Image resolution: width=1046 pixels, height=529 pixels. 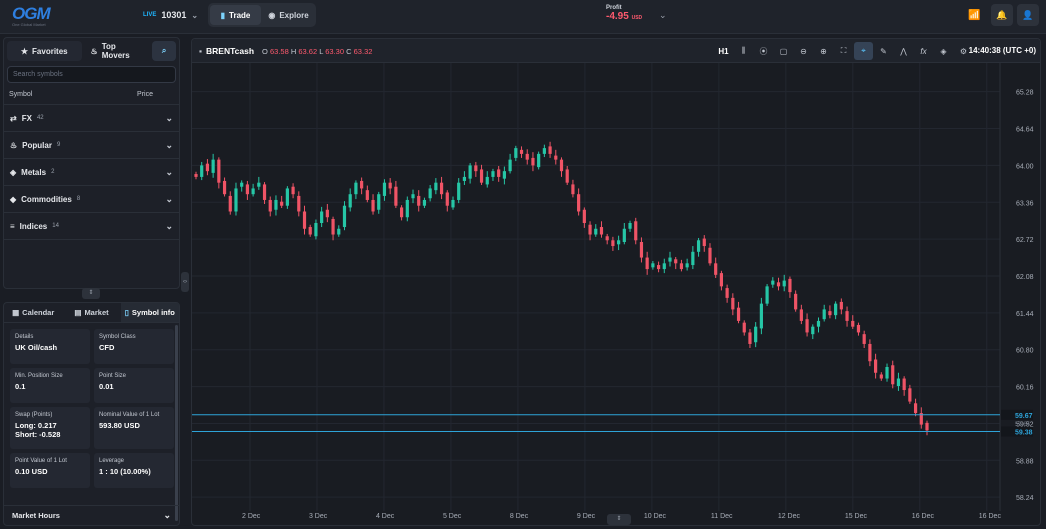 What do you see at coordinates (843, 50) in the screenshot?
I see `fullscreen-icon: ⛶` at bounding box center [843, 50].